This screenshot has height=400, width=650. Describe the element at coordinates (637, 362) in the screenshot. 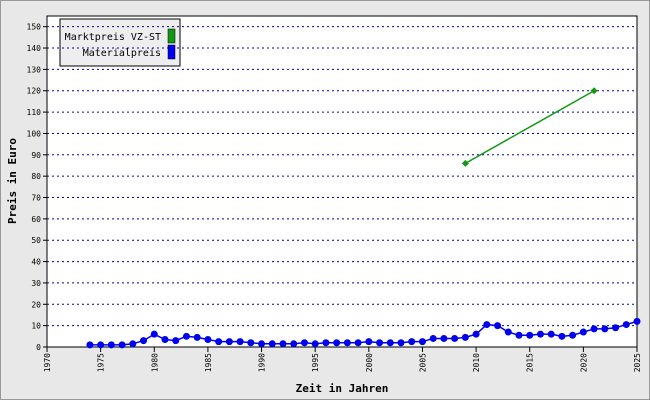

I see `x-tick-label: 2025` at that location.